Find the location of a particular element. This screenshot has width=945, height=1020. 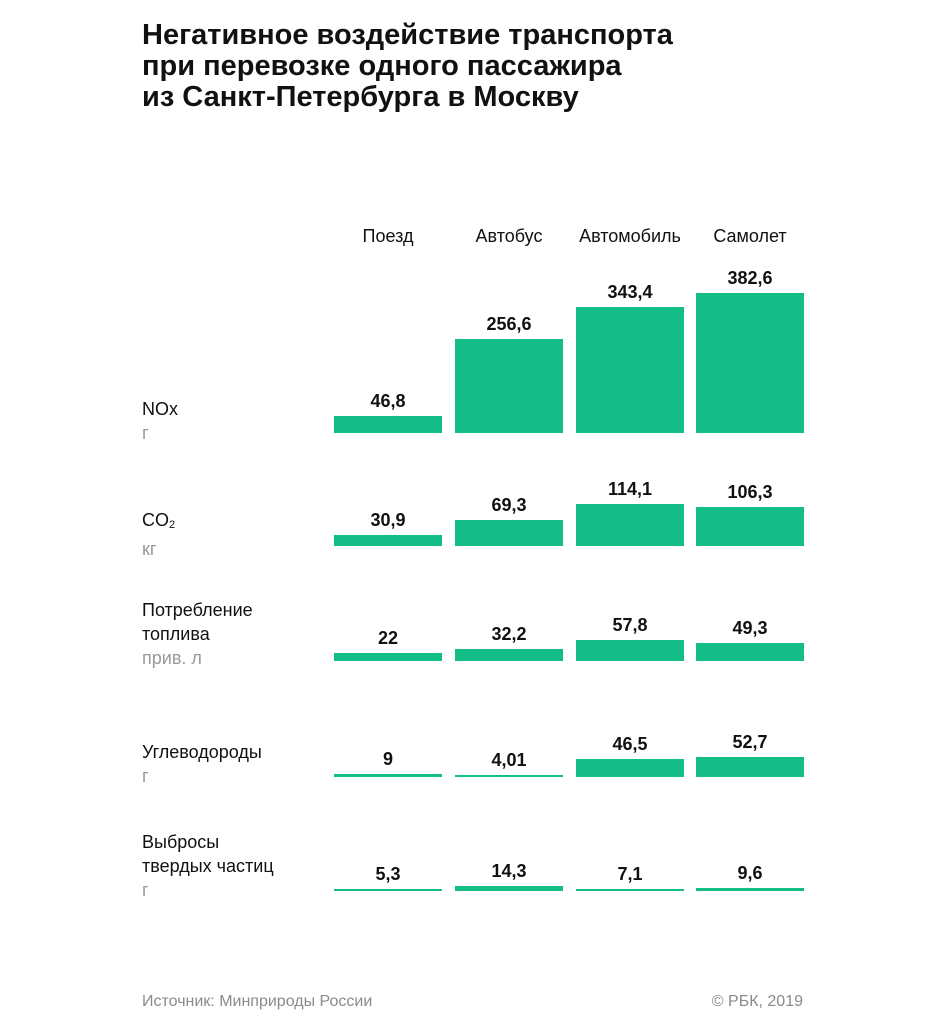

value-label: 5,3 is located at coordinates (388, 874).